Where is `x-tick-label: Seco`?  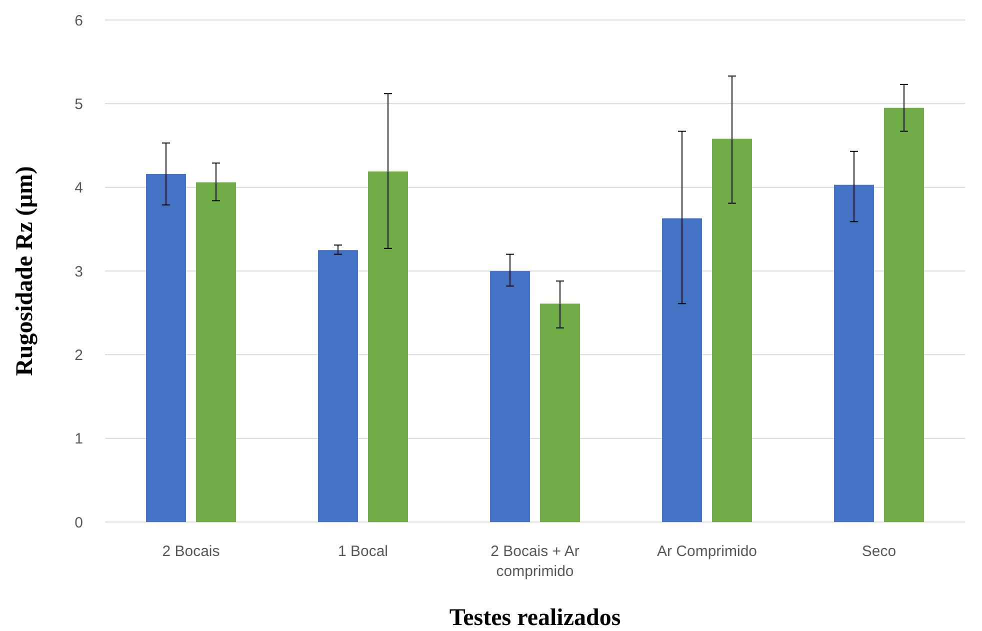 x-tick-label: Seco is located at coordinates (879, 551).